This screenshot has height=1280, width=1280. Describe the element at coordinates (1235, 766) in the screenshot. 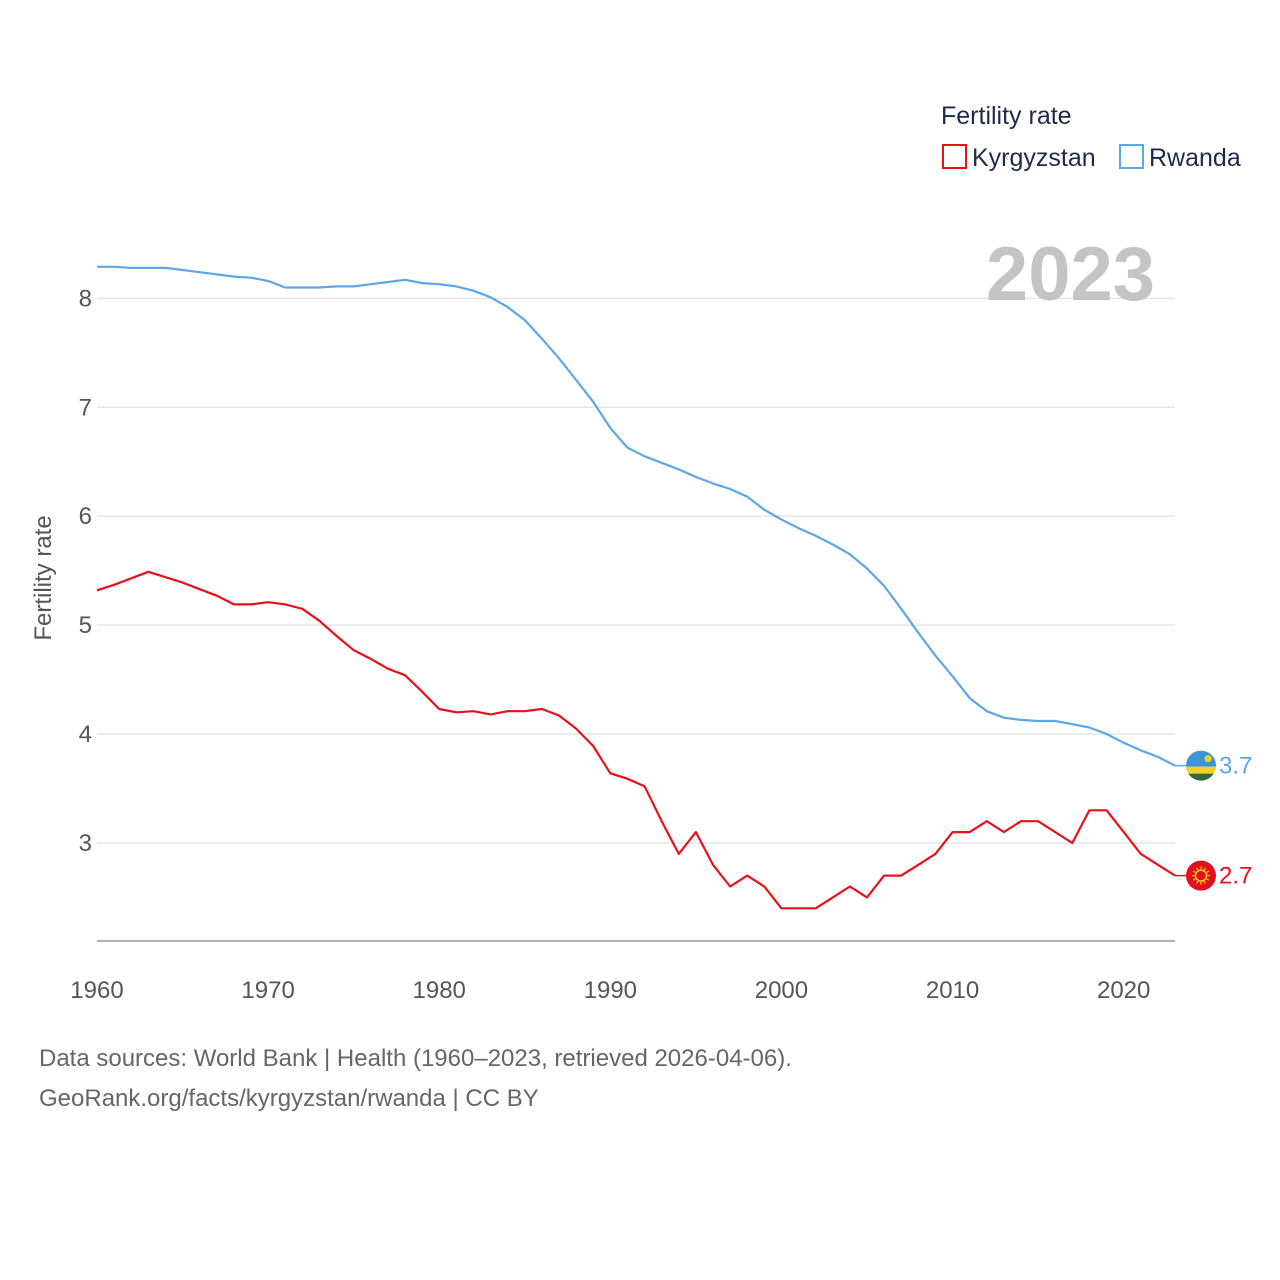

I see `end-label-rwanda: 3.7` at that location.